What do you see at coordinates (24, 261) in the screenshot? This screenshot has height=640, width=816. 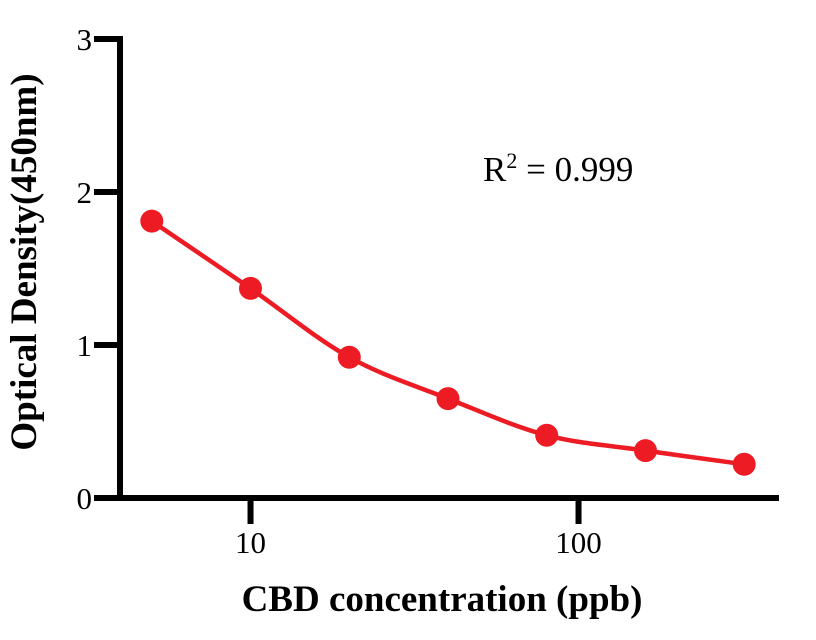 I see `y-axis-title: Optical Density(450nm)` at bounding box center [24, 261].